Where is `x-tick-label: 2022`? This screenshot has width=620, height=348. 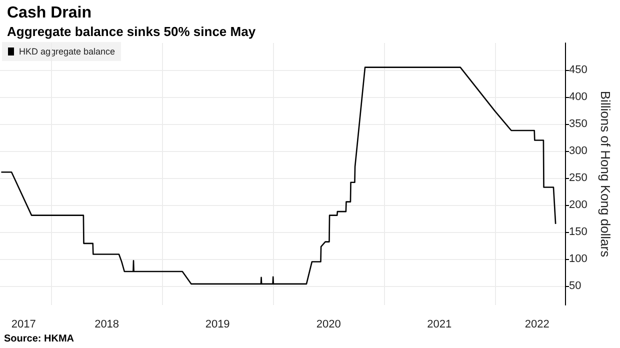 x-tick-label: 2022 is located at coordinates (537, 324).